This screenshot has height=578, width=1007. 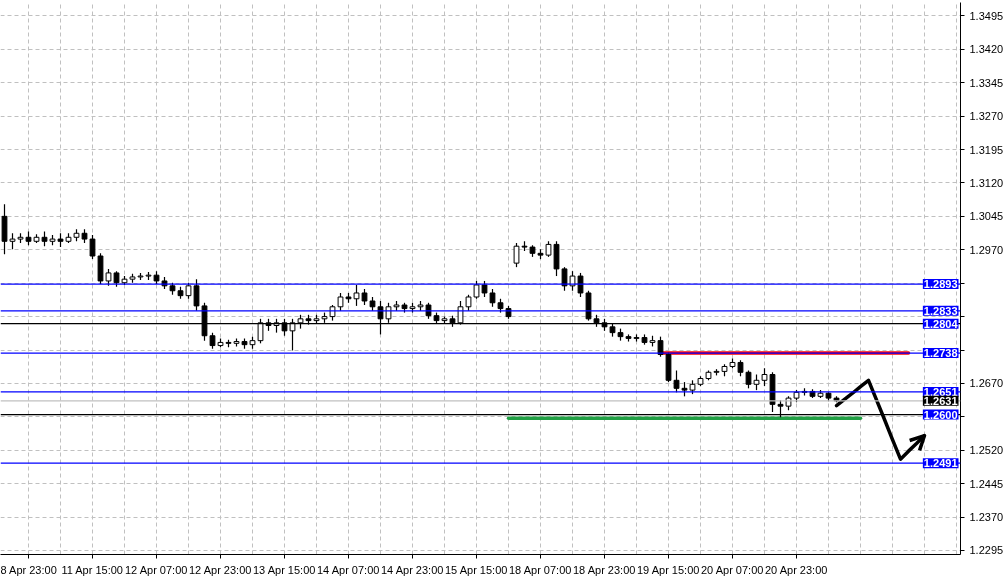 I want to click on y-tick-label: 1.3045, so click(x=986, y=216).